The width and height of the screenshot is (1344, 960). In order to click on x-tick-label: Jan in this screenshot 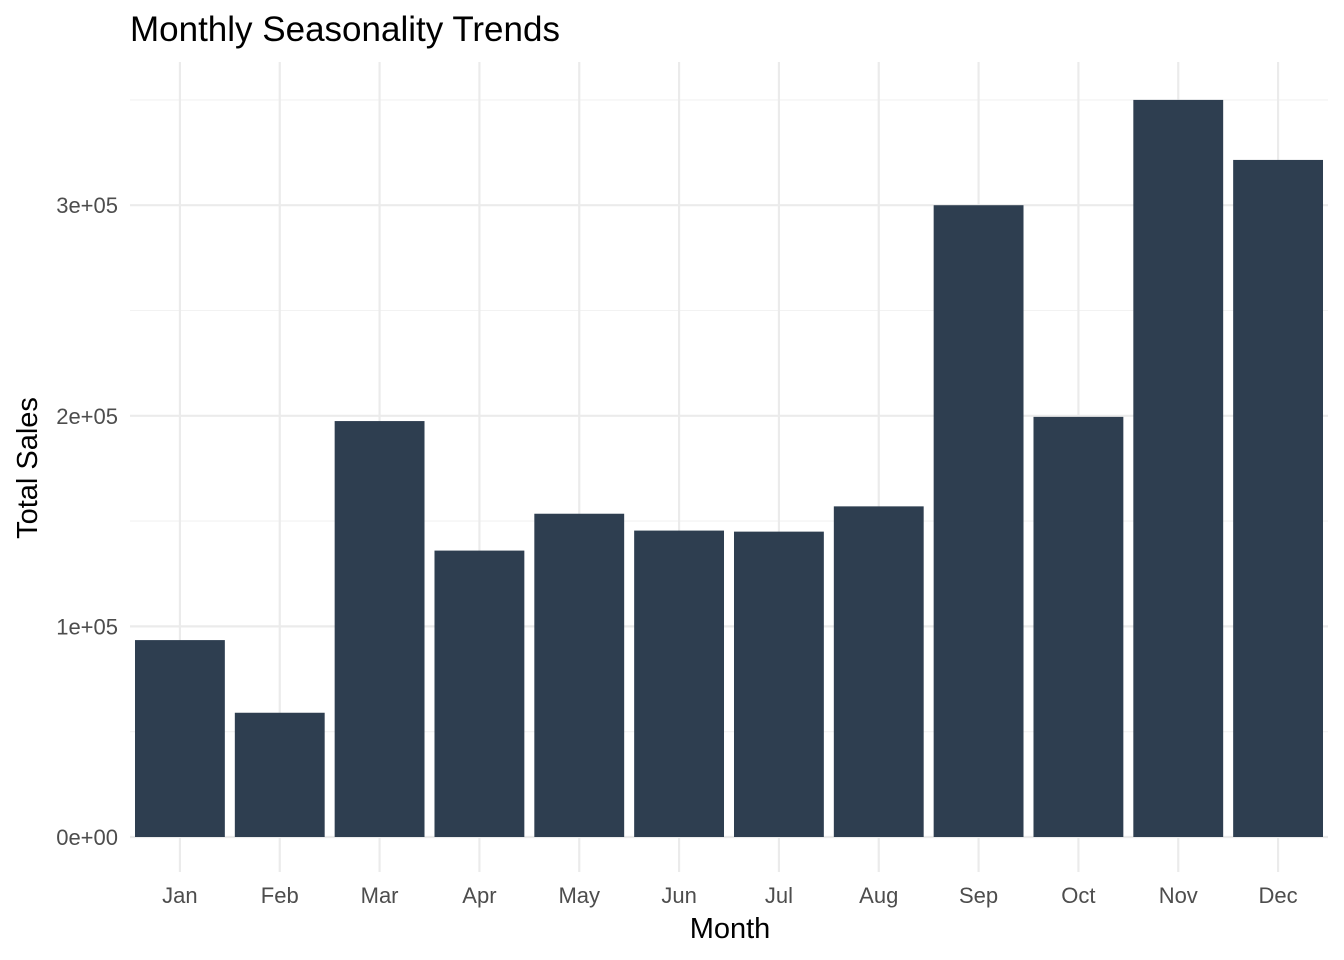, I will do `click(179, 895)`.